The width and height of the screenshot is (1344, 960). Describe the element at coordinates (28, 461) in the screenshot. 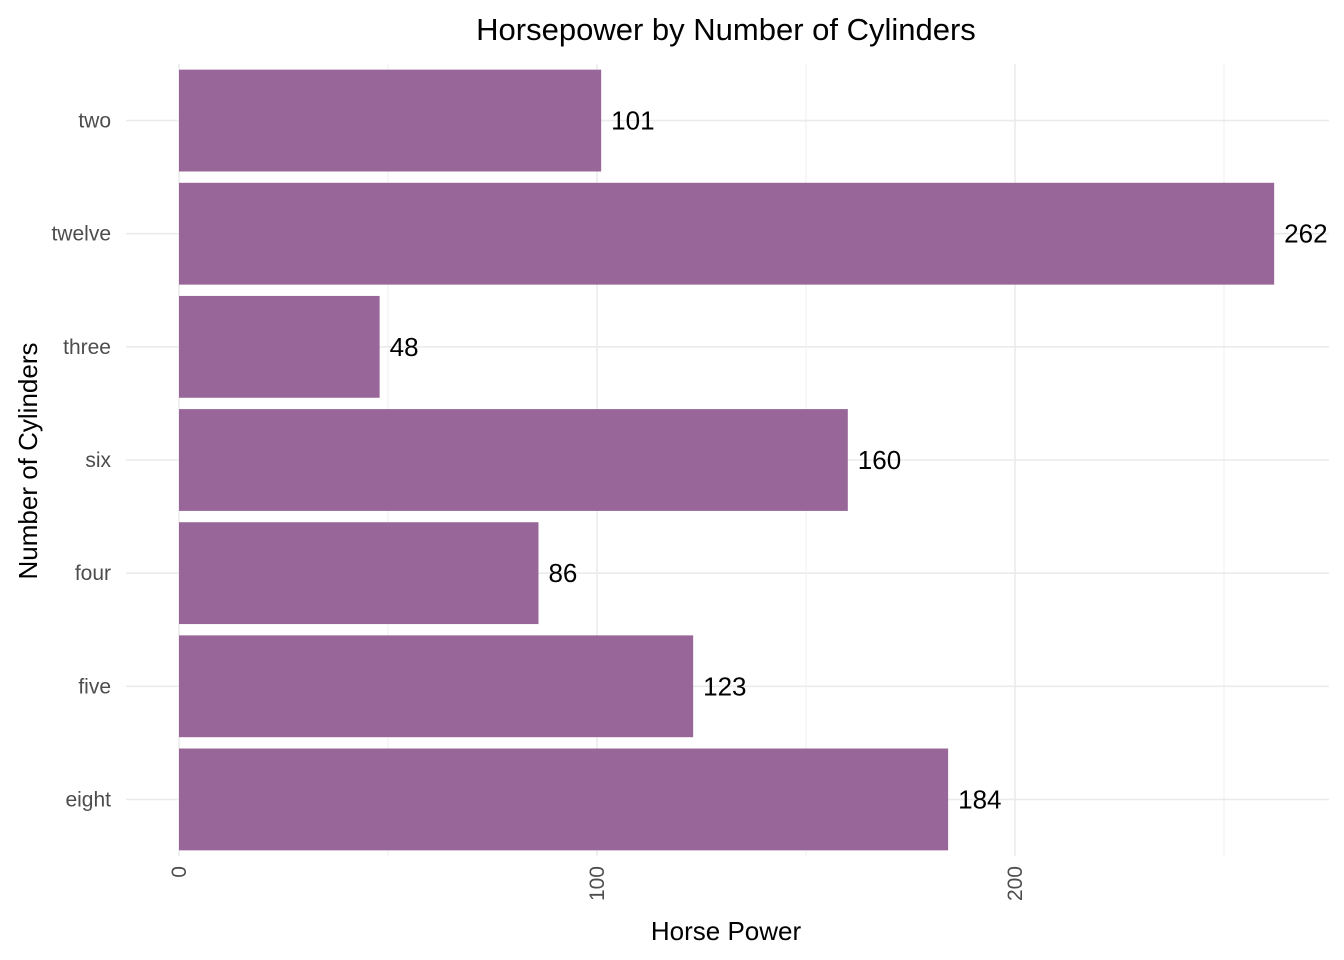

I see `y-axis-title: Number of Cylinders` at that location.